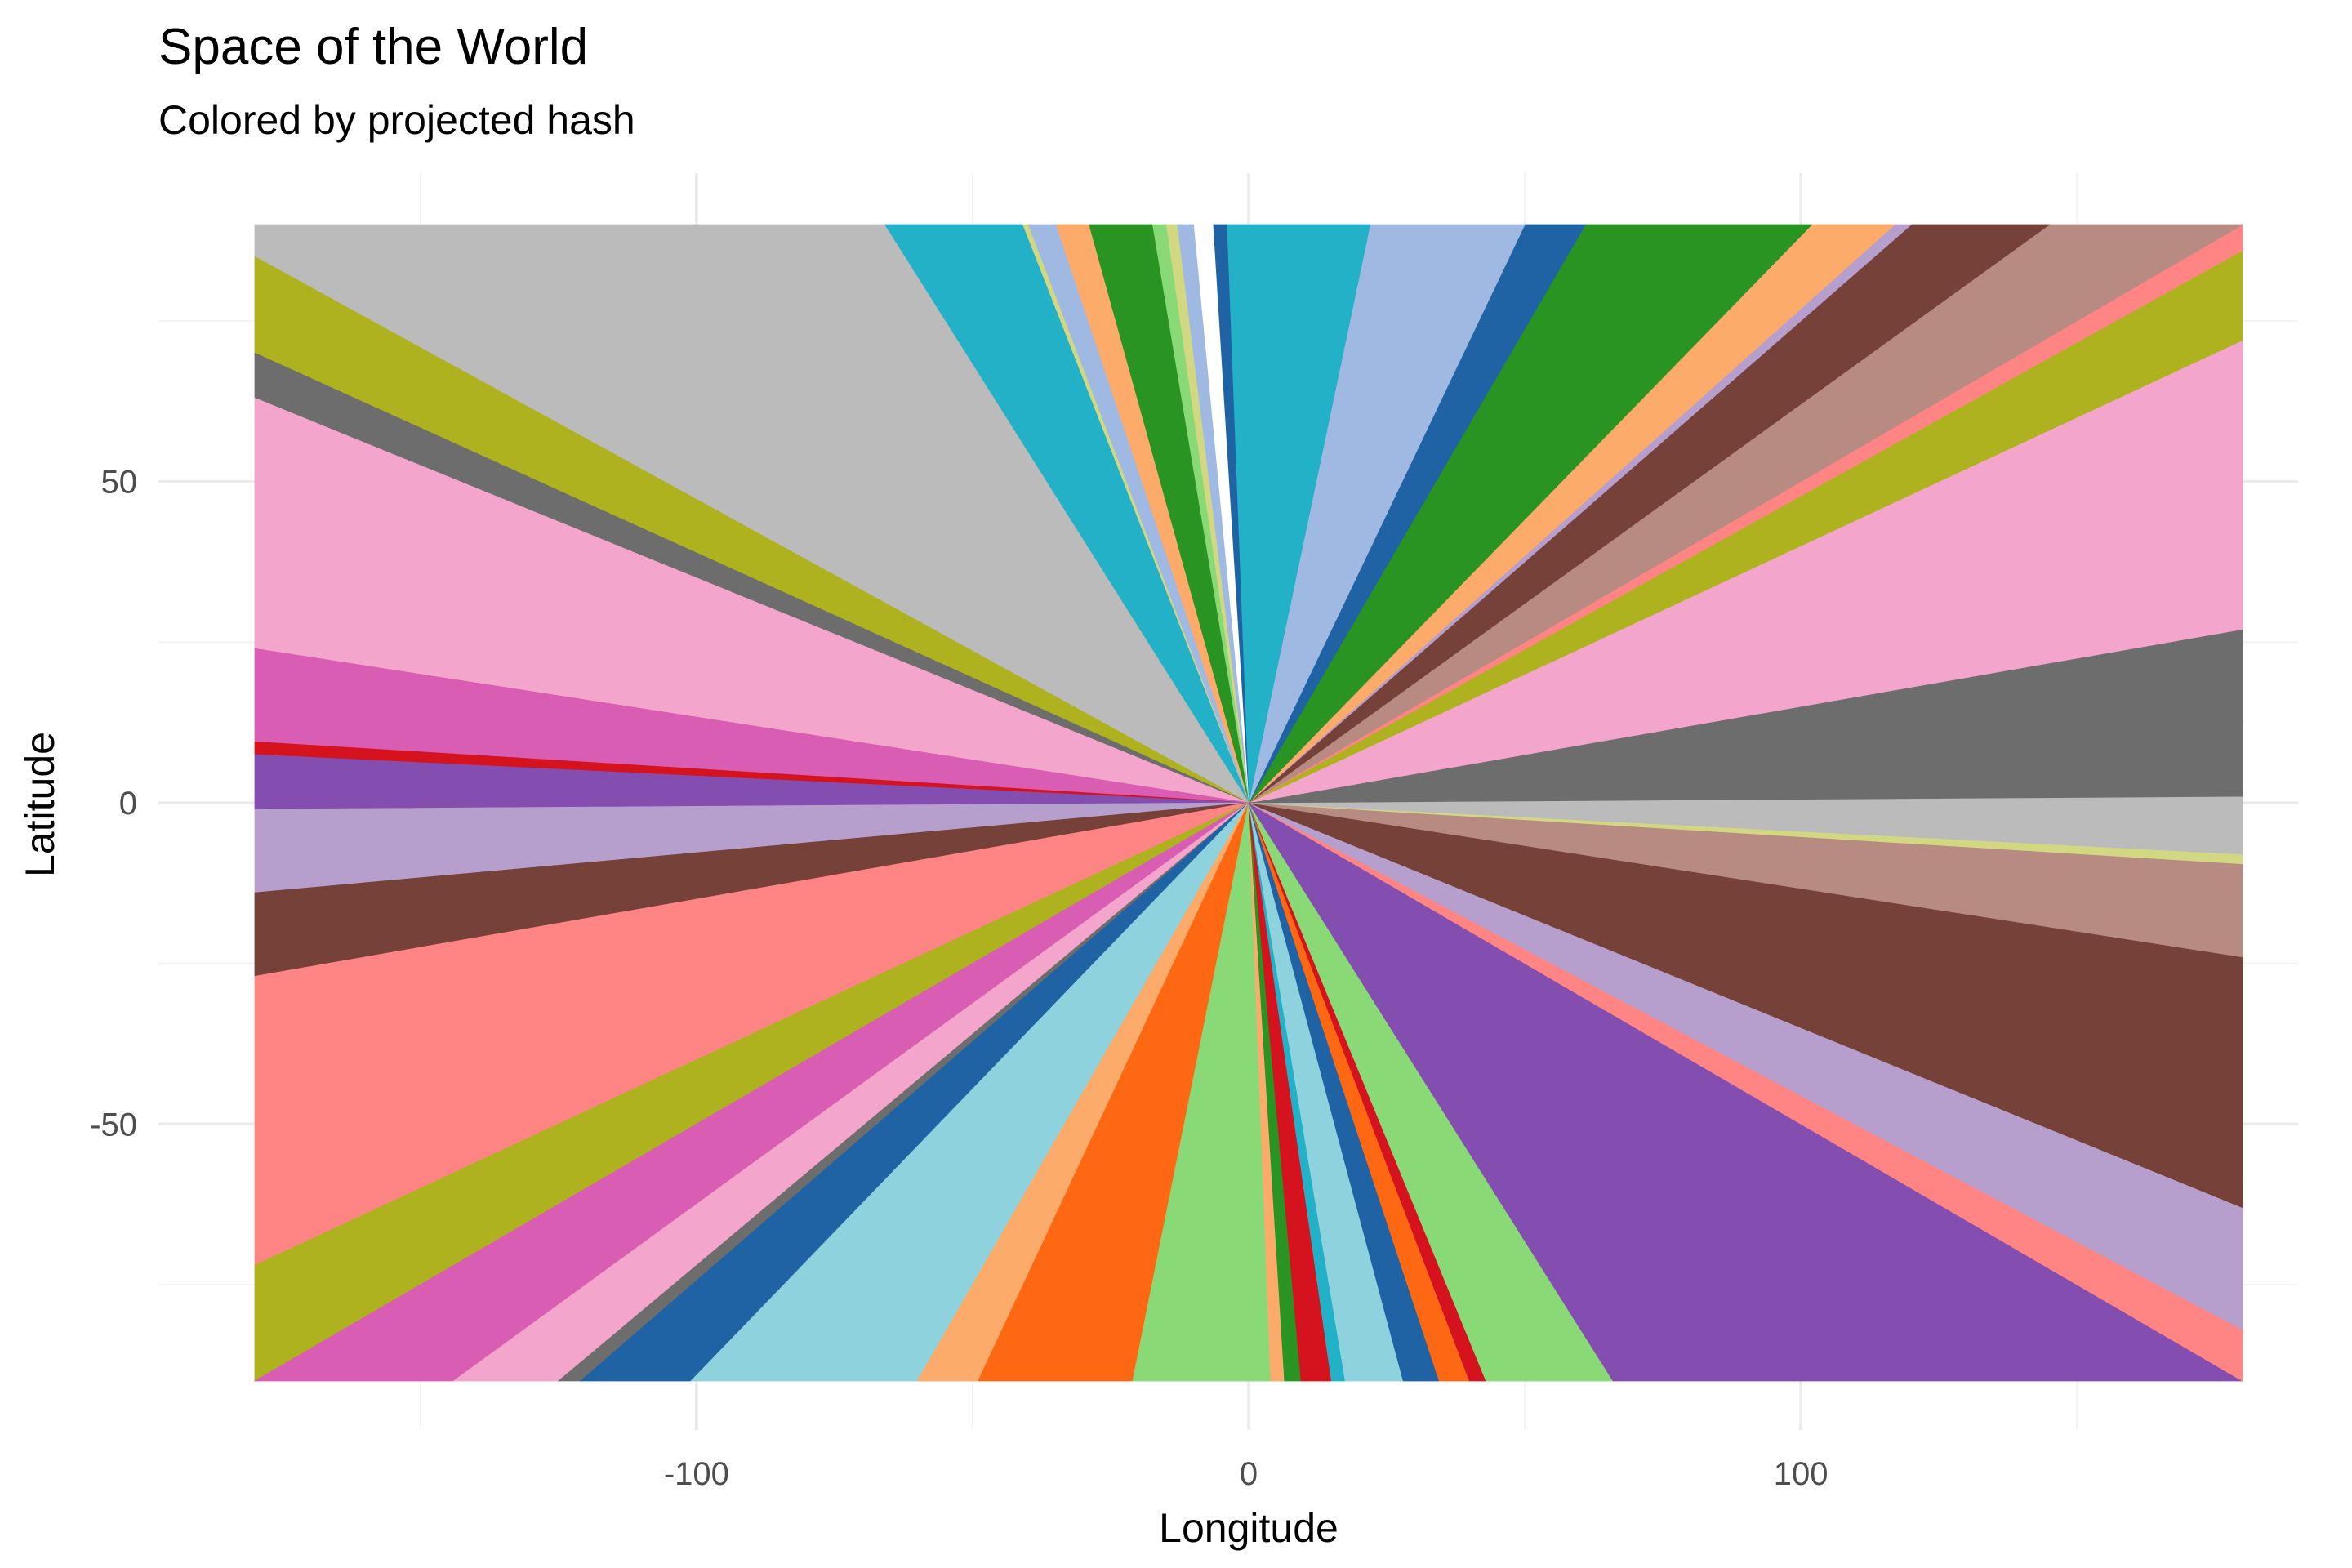 Image resolution: width=2352 pixels, height=1568 pixels. Describe the element at coordinates (1801, 1474) in the screenshot. I see `x-tick-label: 100` at that location.